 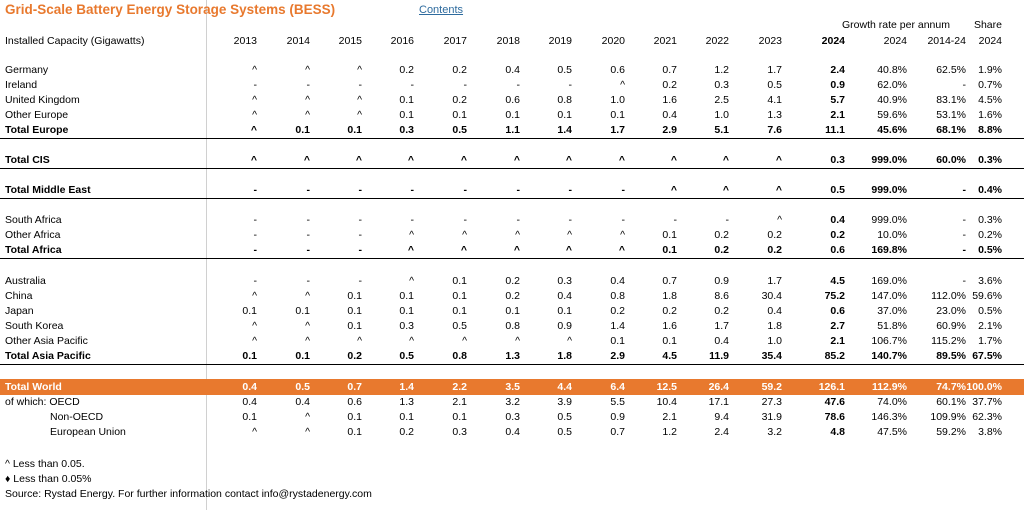 What do you see at coordinates (987, 356) in the screenshot?
I see `table-cell: 67.5%` at bounding box center [987, 356].